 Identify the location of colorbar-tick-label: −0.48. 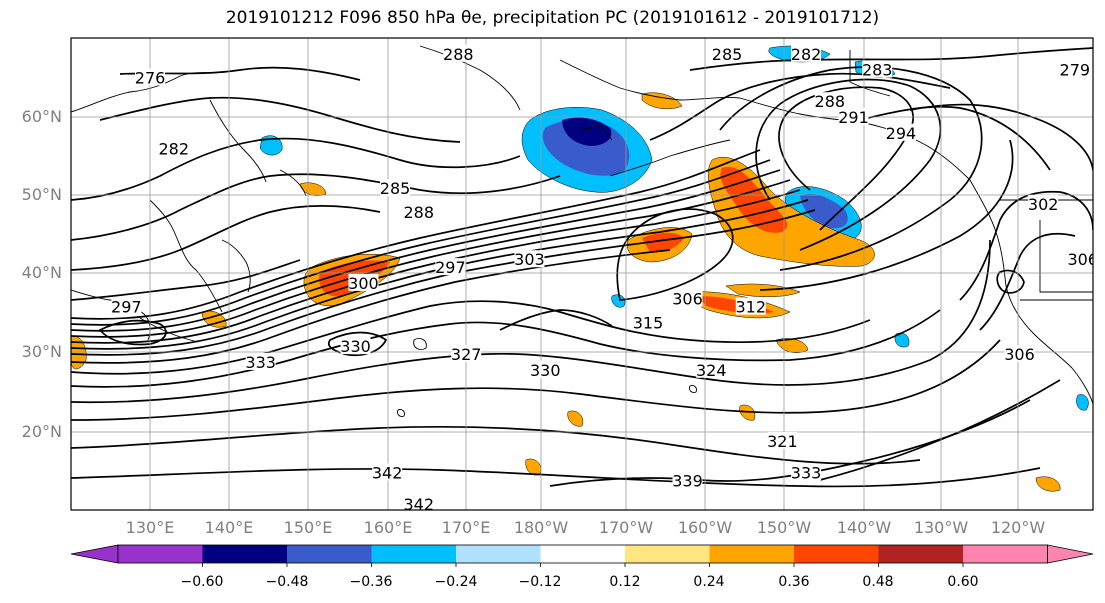
(287, 582).